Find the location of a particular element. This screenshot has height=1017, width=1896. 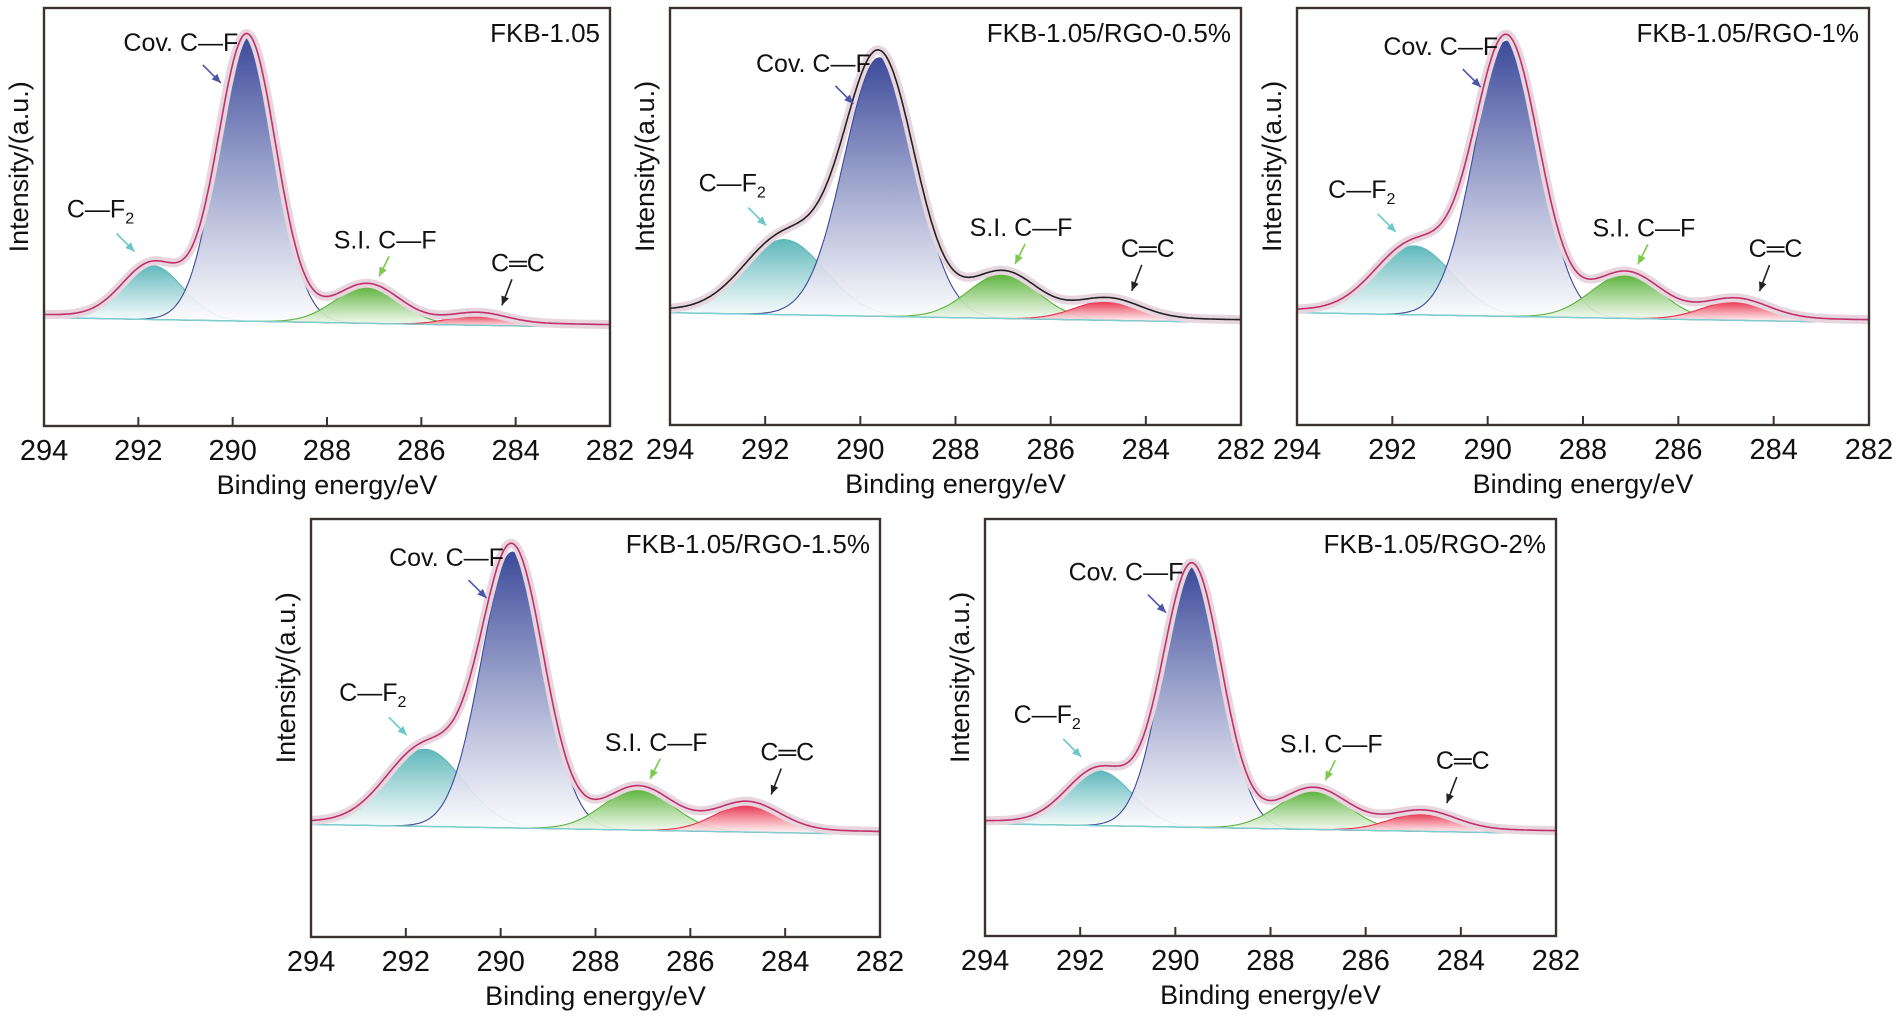

sample-title: FKB-1.05 is located at coordinates (545, 33).